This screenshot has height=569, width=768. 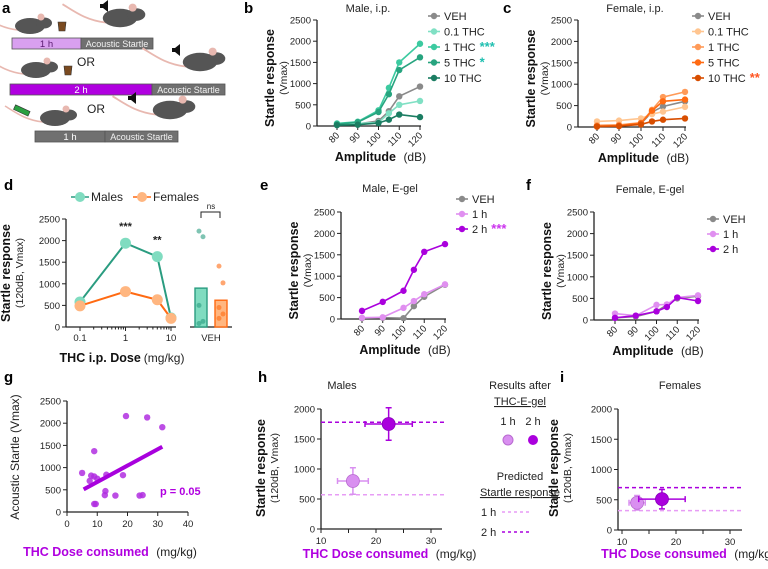 What do you see at coordinates (211, 206) in the screenshot?
I see `comparison-label: ns` at bounding box center [211, 206].